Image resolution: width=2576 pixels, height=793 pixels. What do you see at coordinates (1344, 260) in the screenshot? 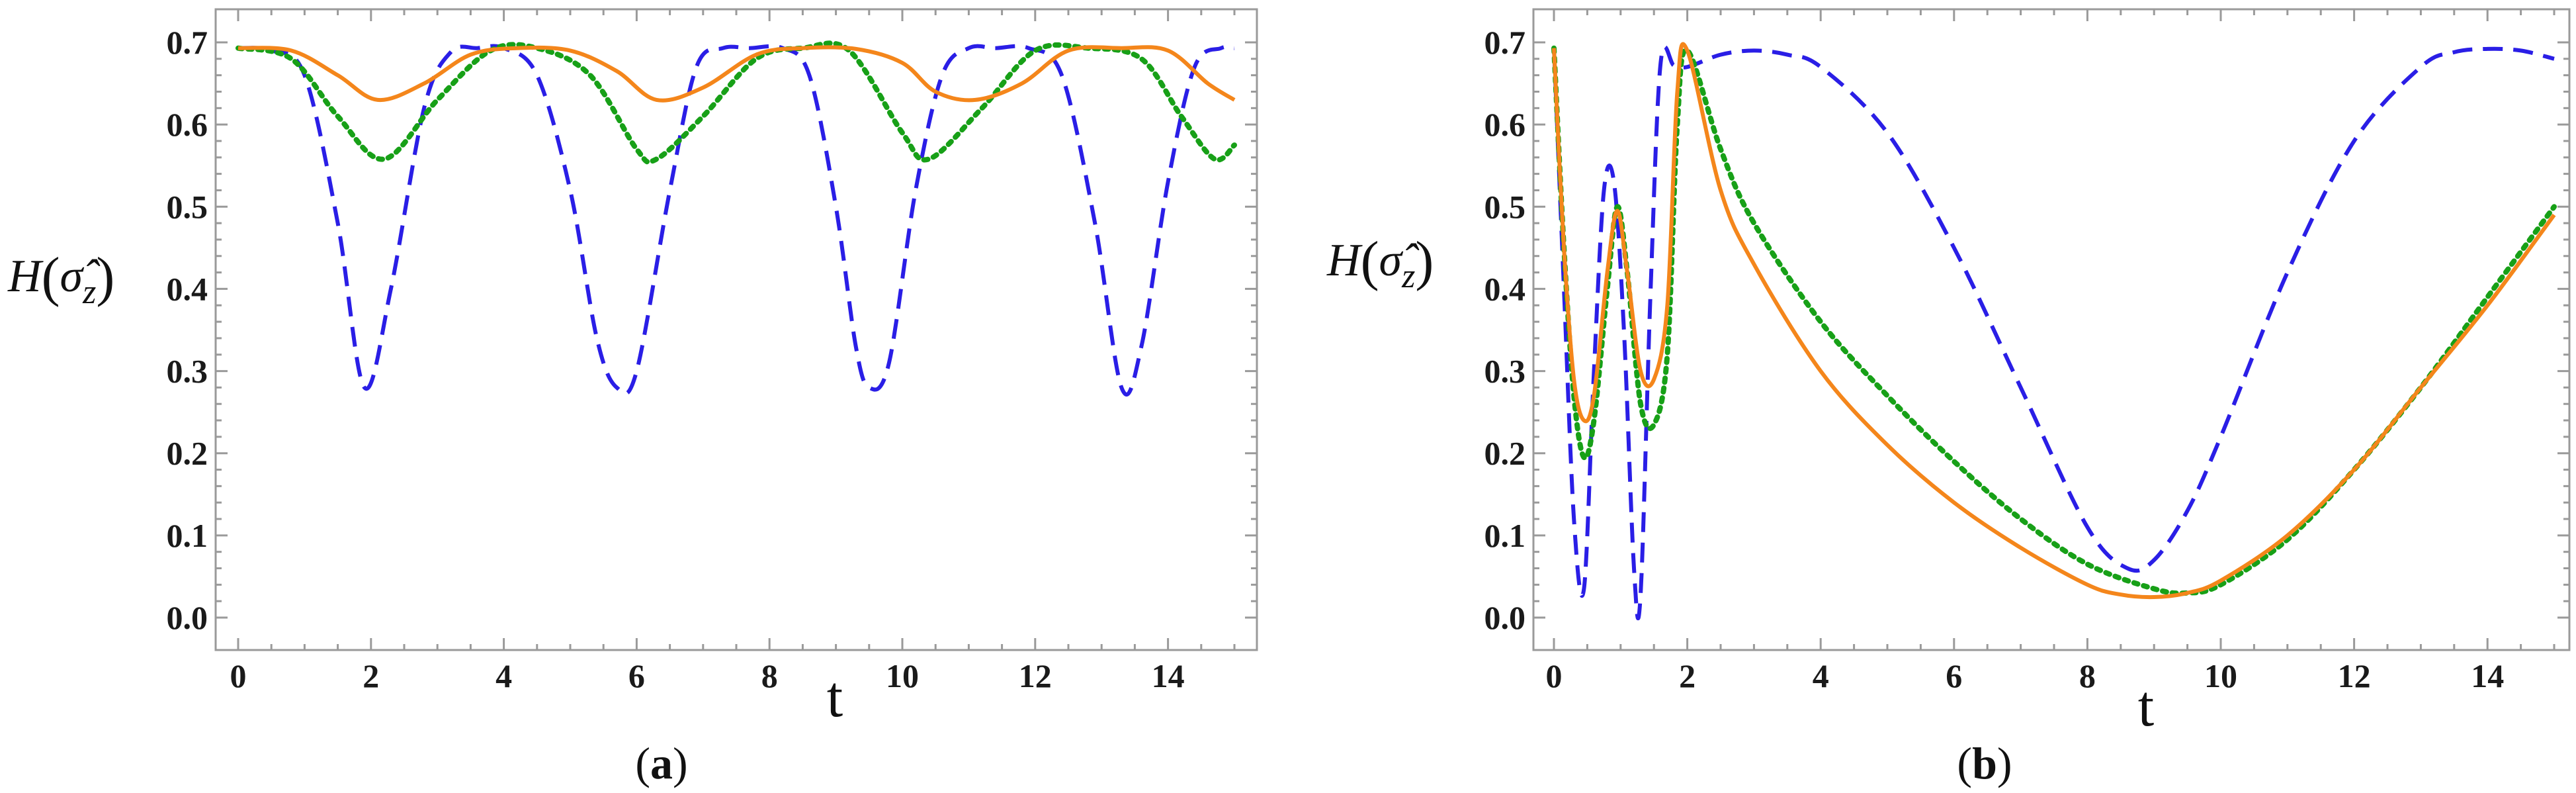
I see `panel-b-ylabel-main: H` at bounding box center [1344, 260].